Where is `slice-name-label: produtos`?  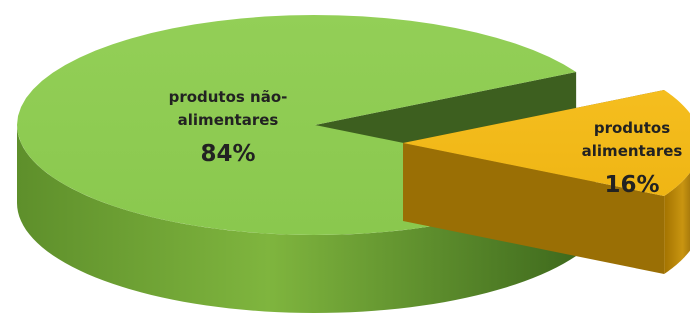
slice-name-label: produtos is located at coordinates (632, 128).